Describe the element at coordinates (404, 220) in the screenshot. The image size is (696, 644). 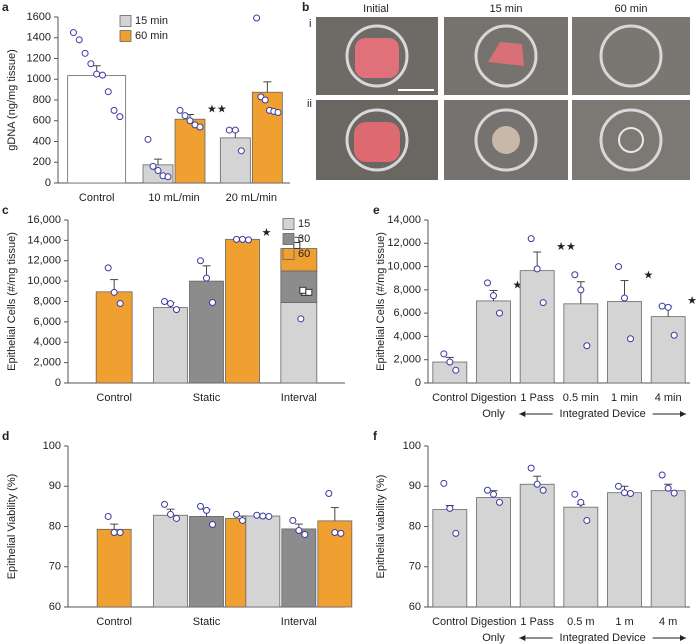
I see `y-tick-label: 14,000` at that location.